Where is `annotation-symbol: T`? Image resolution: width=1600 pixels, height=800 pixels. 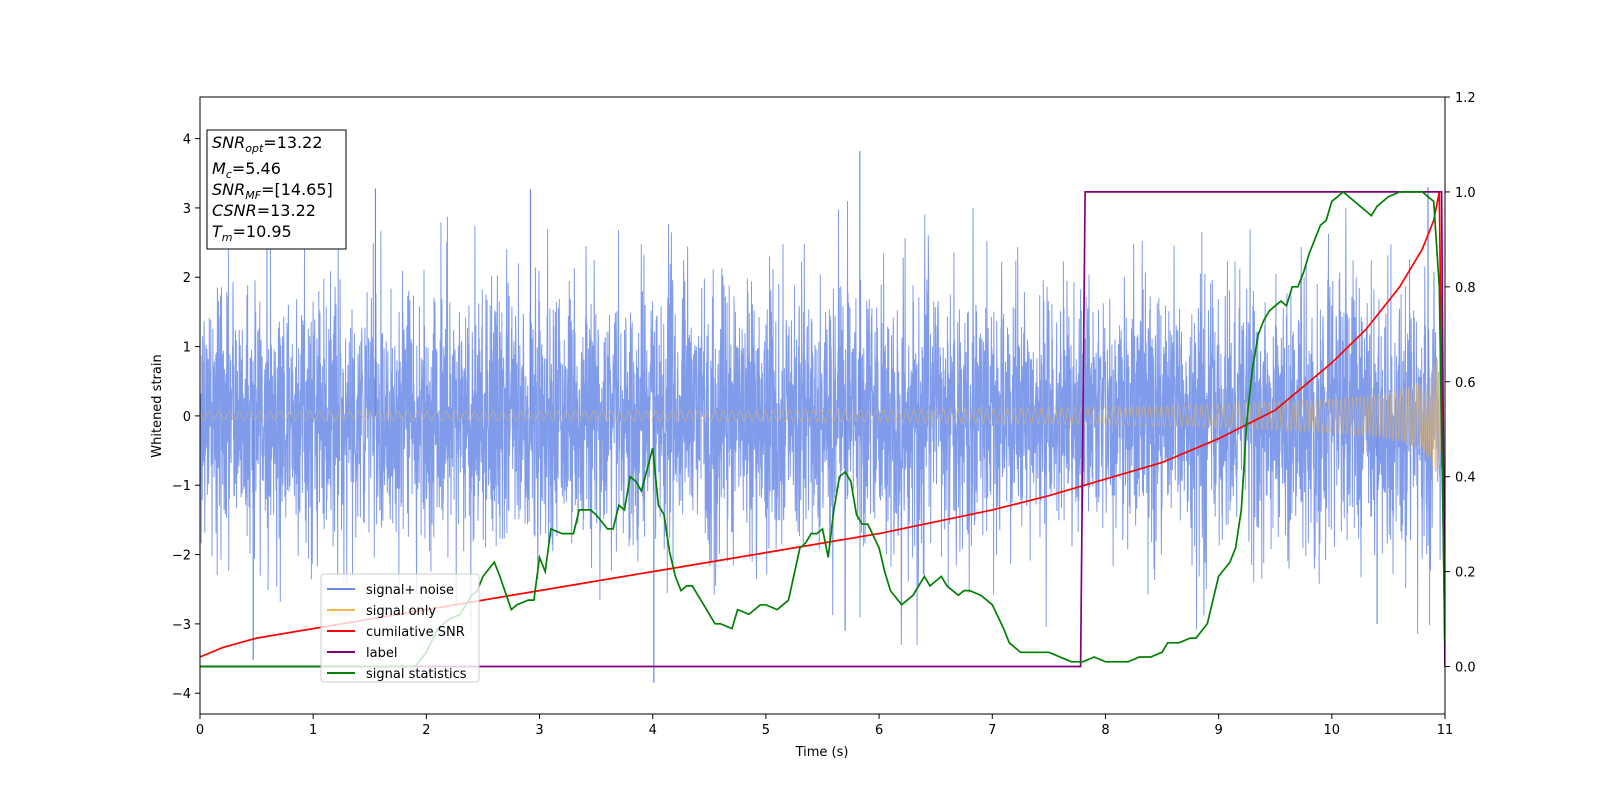 annotation-symbol: T is located at coordinates (217, 231).